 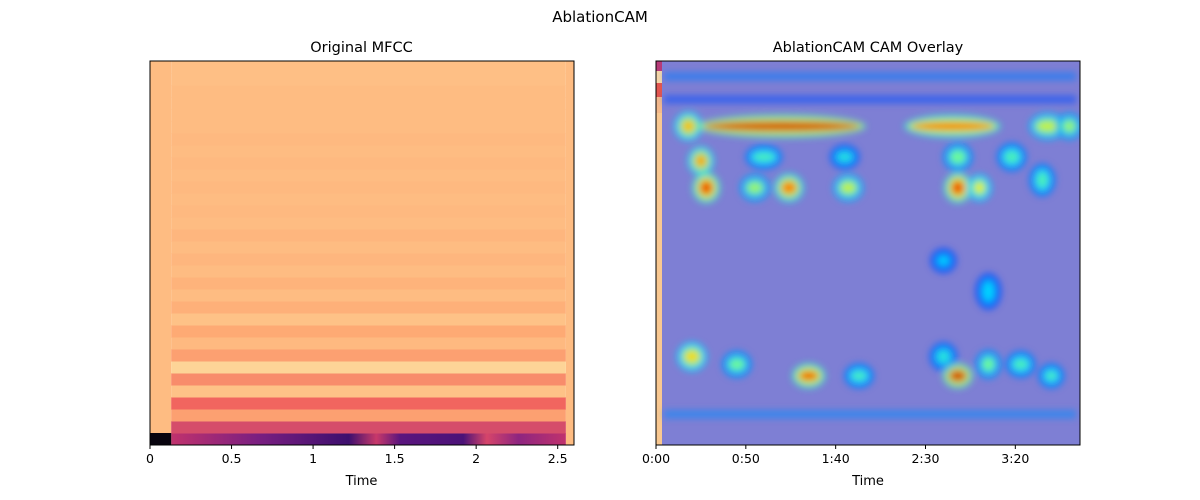 I want to click on right-x-tick-label: 0:50, so click(x=746, y=458).